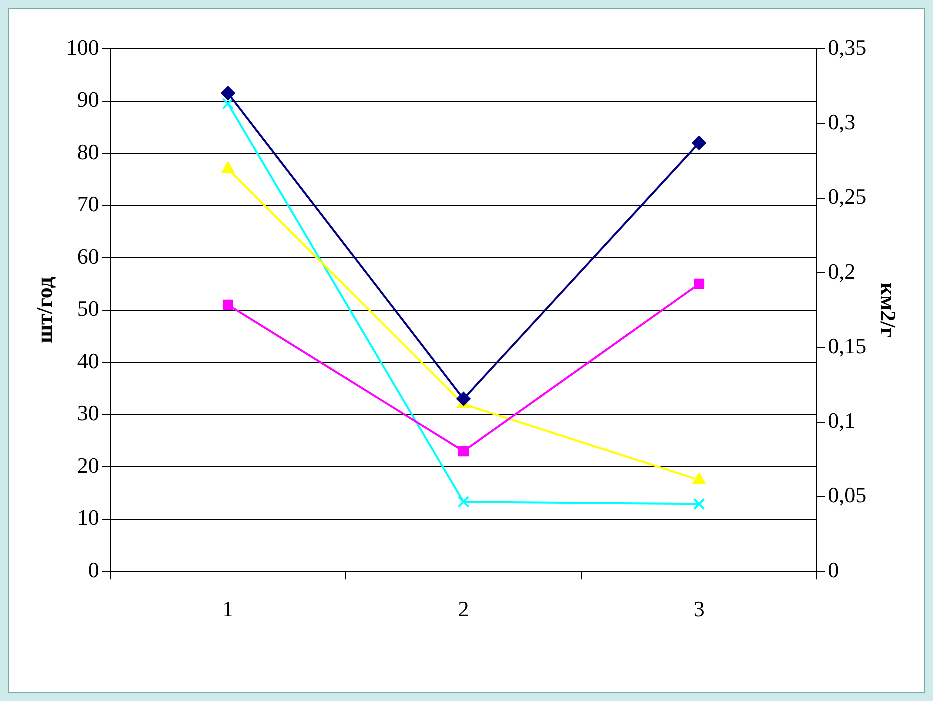 The image size is (933, 701). What do you see at coordinates (889, 310) in the screenshot?
I see `y2-axis-title: км2/г` at bounding box center [889, 310].